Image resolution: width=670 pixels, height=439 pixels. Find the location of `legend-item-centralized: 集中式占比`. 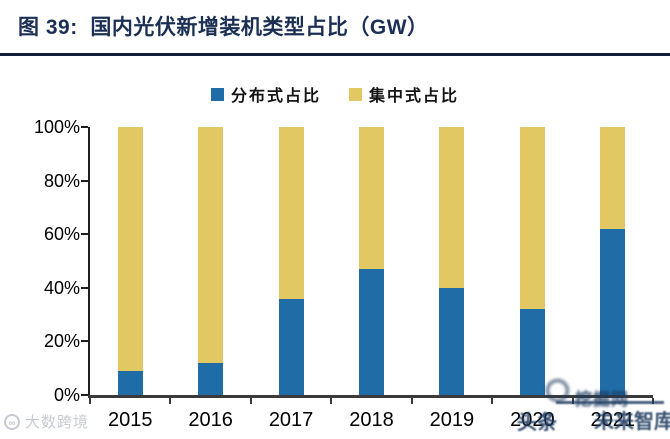

legend-item-centralized: 集中式占比 is located at coordinates (404, 94).